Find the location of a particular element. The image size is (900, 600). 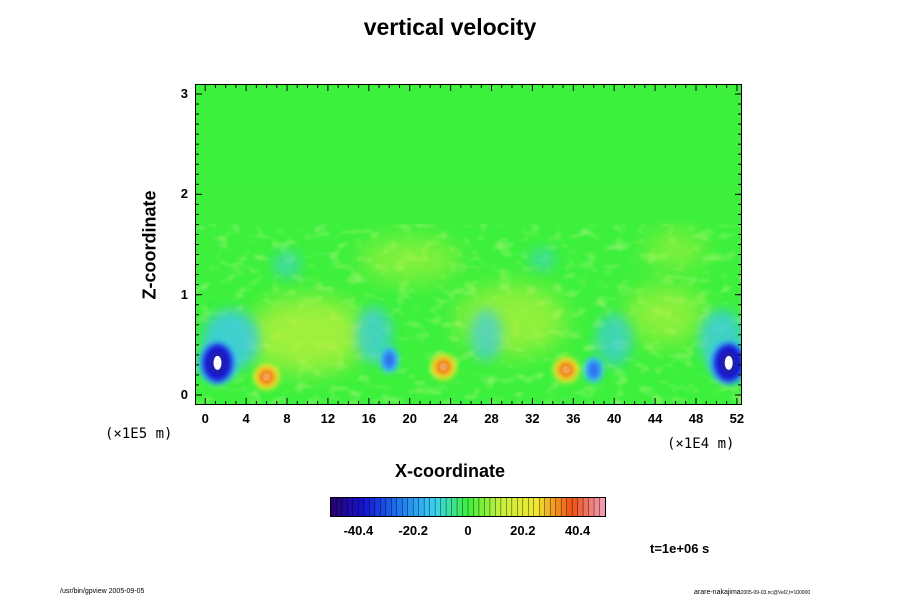

x-tick-label: 36 is located at coordinates (573, 418).